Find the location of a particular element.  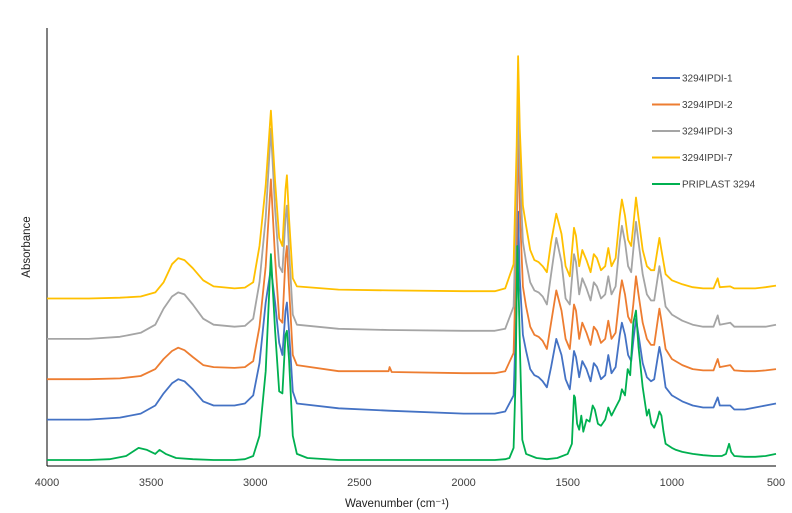

x-tick-label-2500: 2500 is located at coordinates (359, 483).